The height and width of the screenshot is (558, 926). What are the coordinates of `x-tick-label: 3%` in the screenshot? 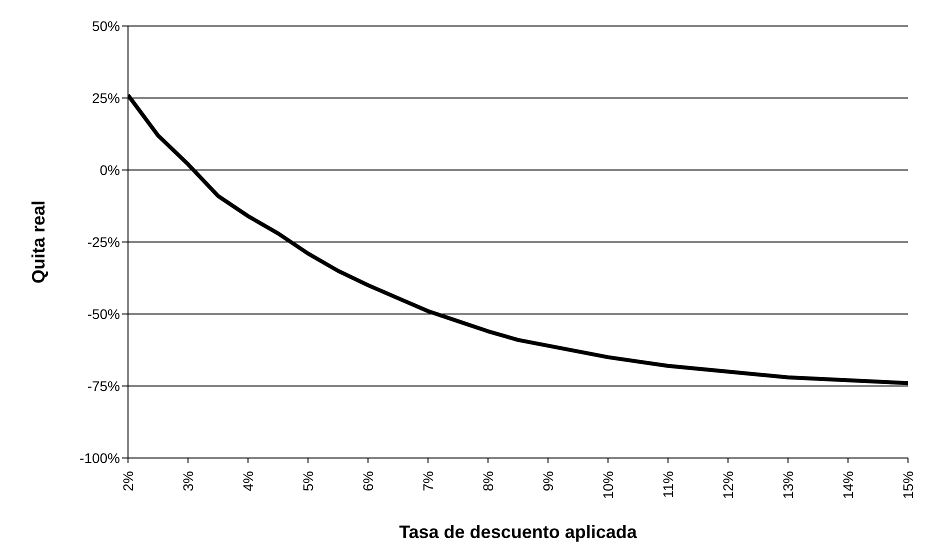 It's located at (188, 481).